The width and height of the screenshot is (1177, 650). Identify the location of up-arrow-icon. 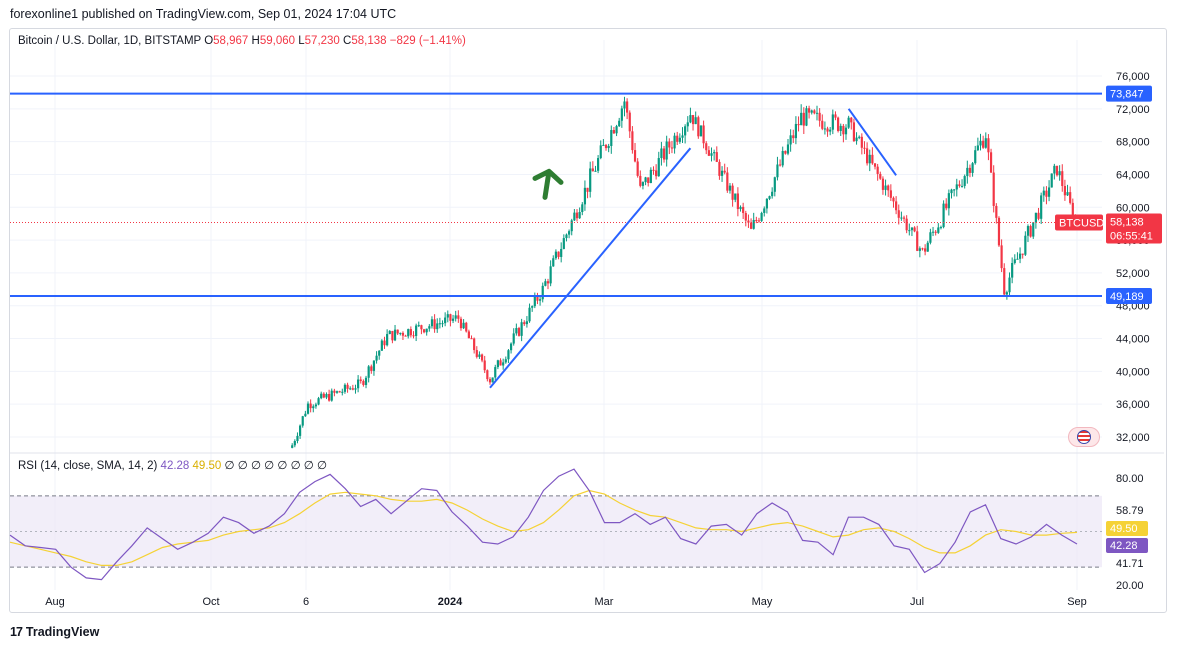
(548, 184).